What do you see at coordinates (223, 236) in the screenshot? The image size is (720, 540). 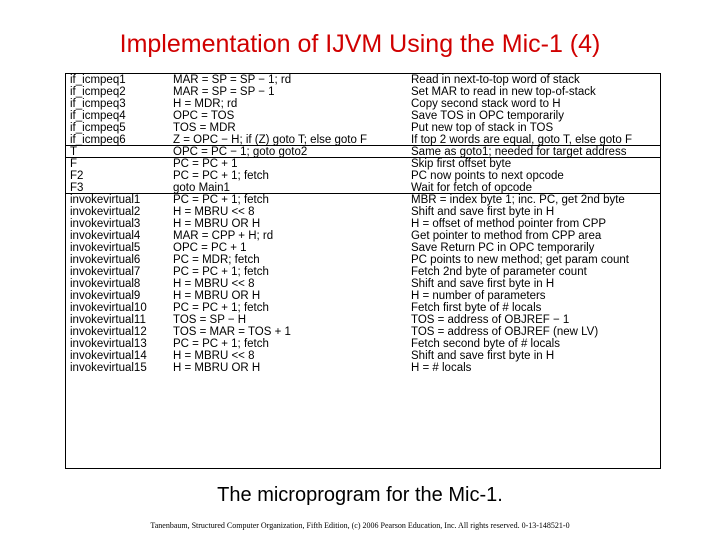 I see `microinstruction-operation: MAR = CPP + H; rd` at bounding box center [223, 236].